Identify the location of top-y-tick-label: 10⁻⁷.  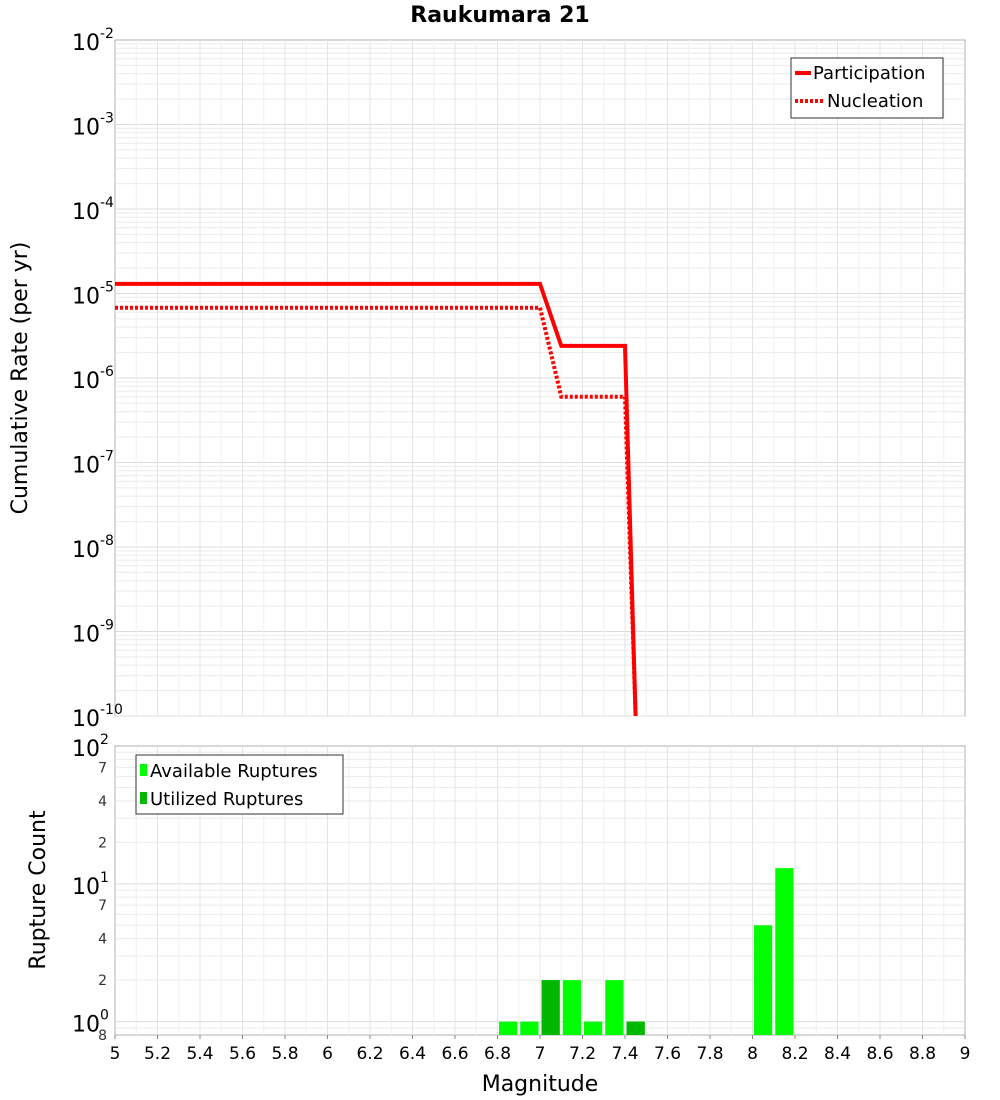
(93, 464).